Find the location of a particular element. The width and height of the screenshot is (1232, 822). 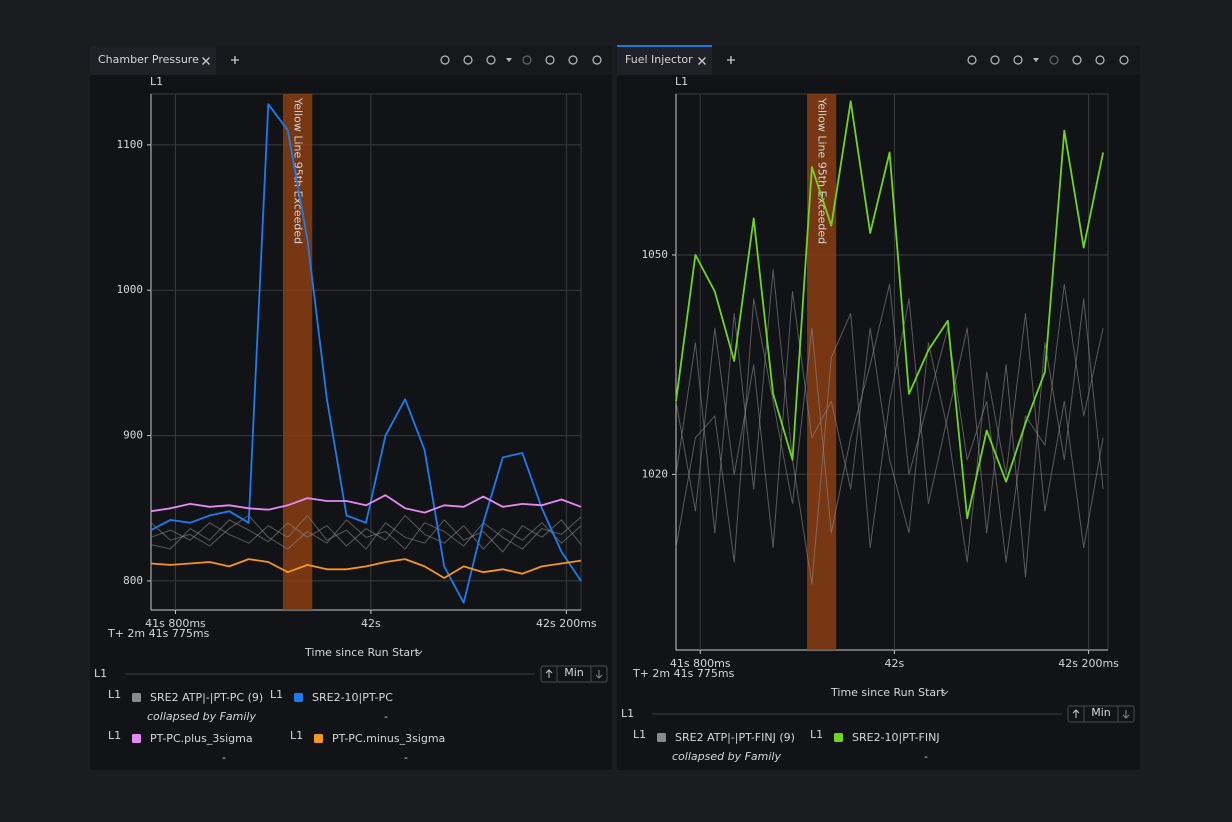

y-tick-label: 800 is located at coordinates (133, 580).